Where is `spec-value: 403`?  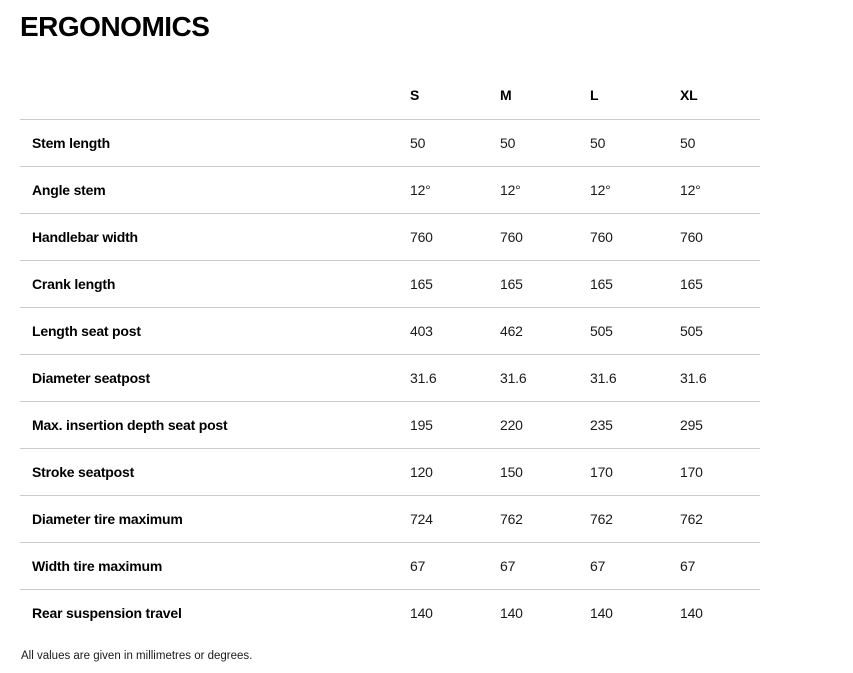
spec-value: 403 is located at coordinates (421, 330).